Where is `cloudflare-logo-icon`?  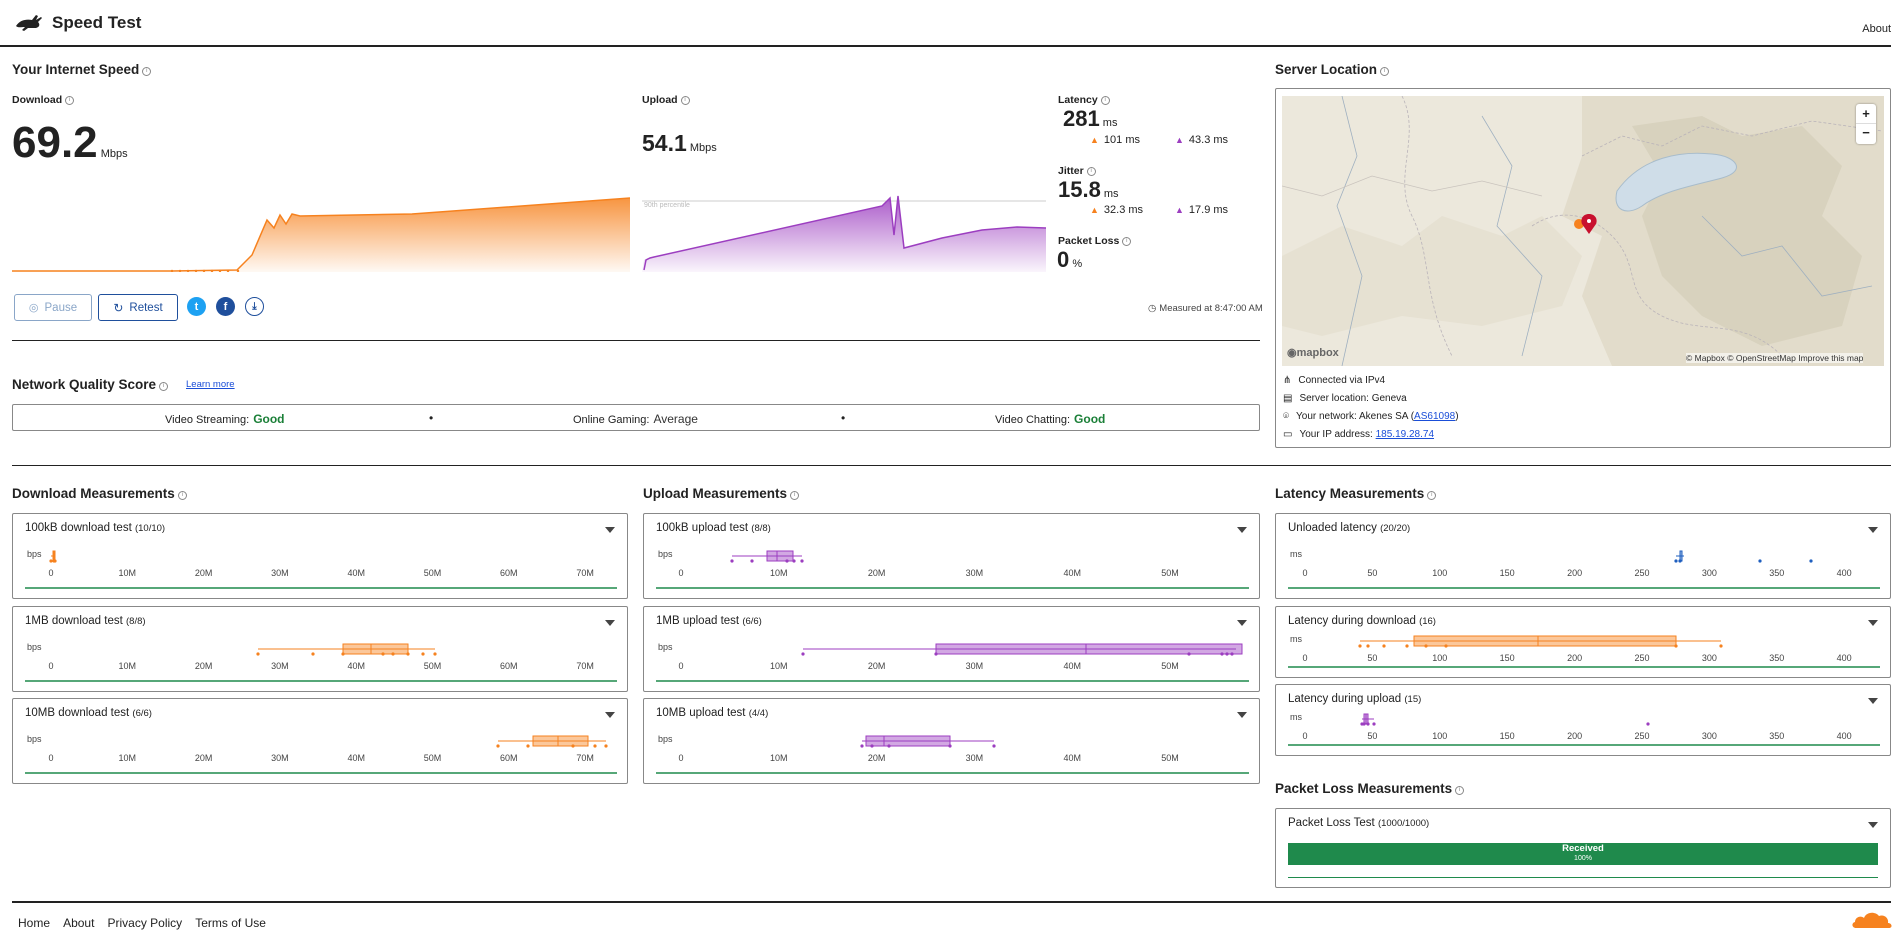 cloudflare-logo-icon is located at coordinates (1872, 918).